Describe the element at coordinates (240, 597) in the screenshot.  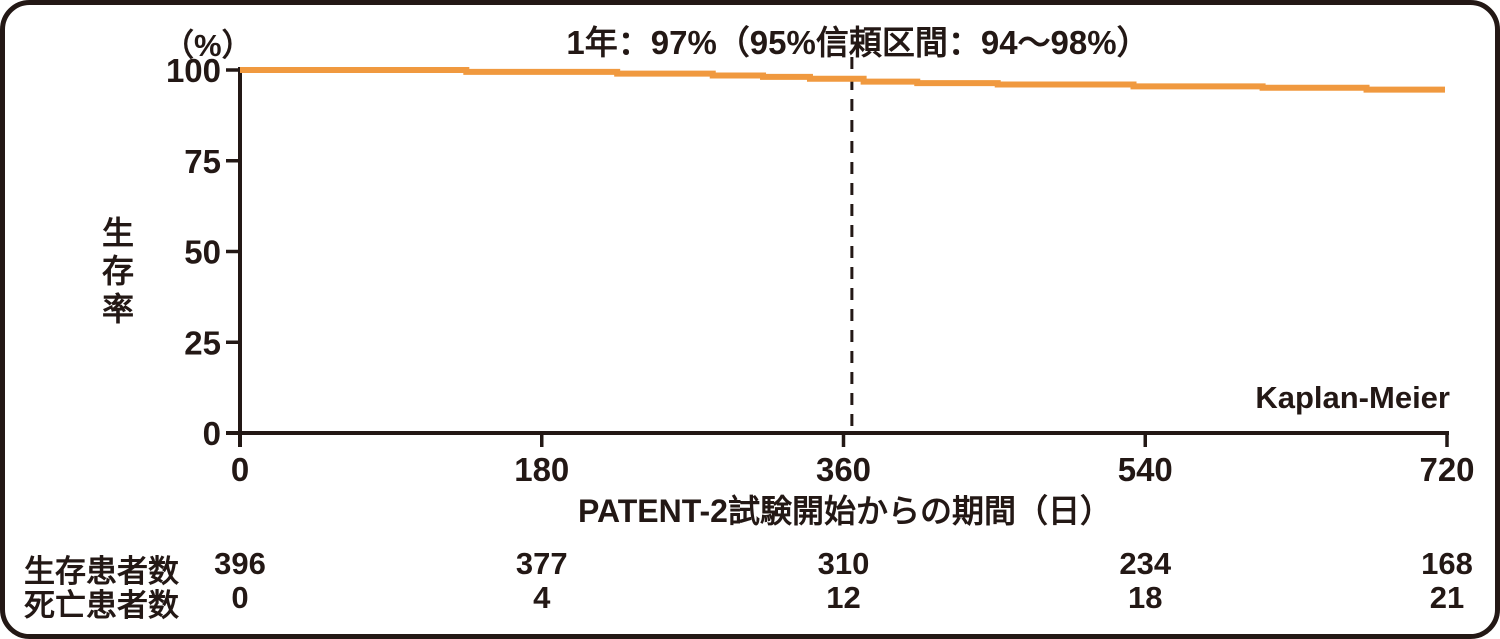
I see `risk-table-value: 0` at that location.